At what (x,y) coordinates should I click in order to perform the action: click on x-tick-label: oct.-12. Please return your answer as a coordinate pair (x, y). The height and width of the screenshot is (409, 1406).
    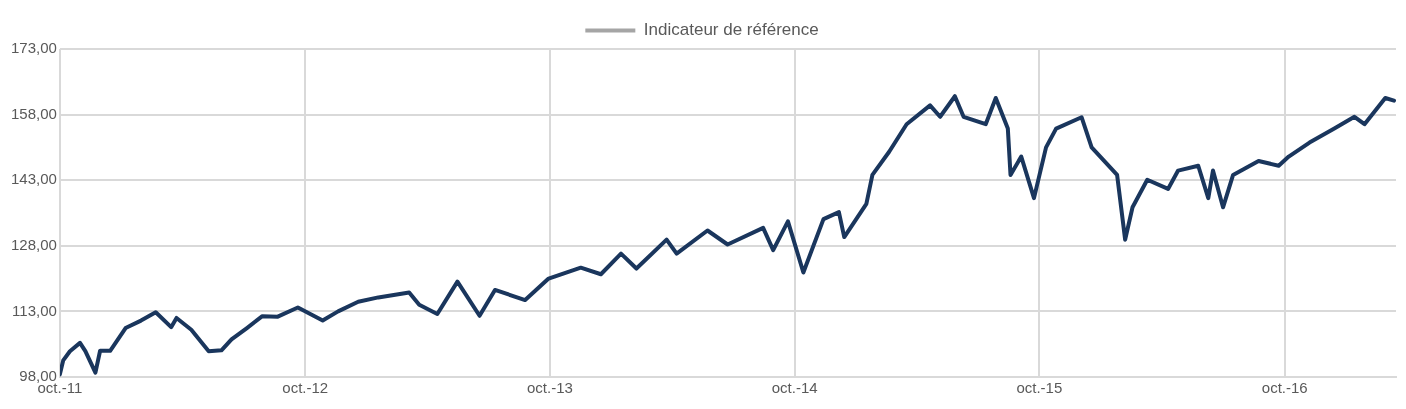
    Looking at the image, I should click on (305, 388).